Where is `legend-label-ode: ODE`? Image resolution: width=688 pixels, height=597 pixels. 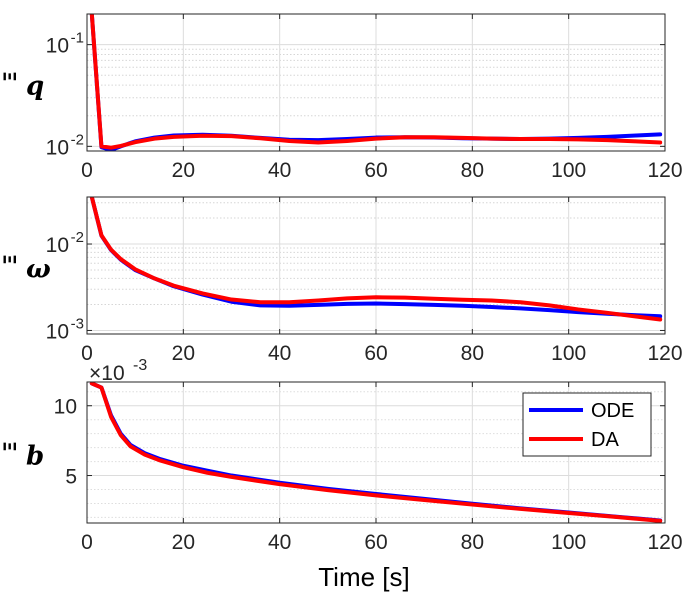 legend-label-ode: ODE is located at coordinates (612, 411).